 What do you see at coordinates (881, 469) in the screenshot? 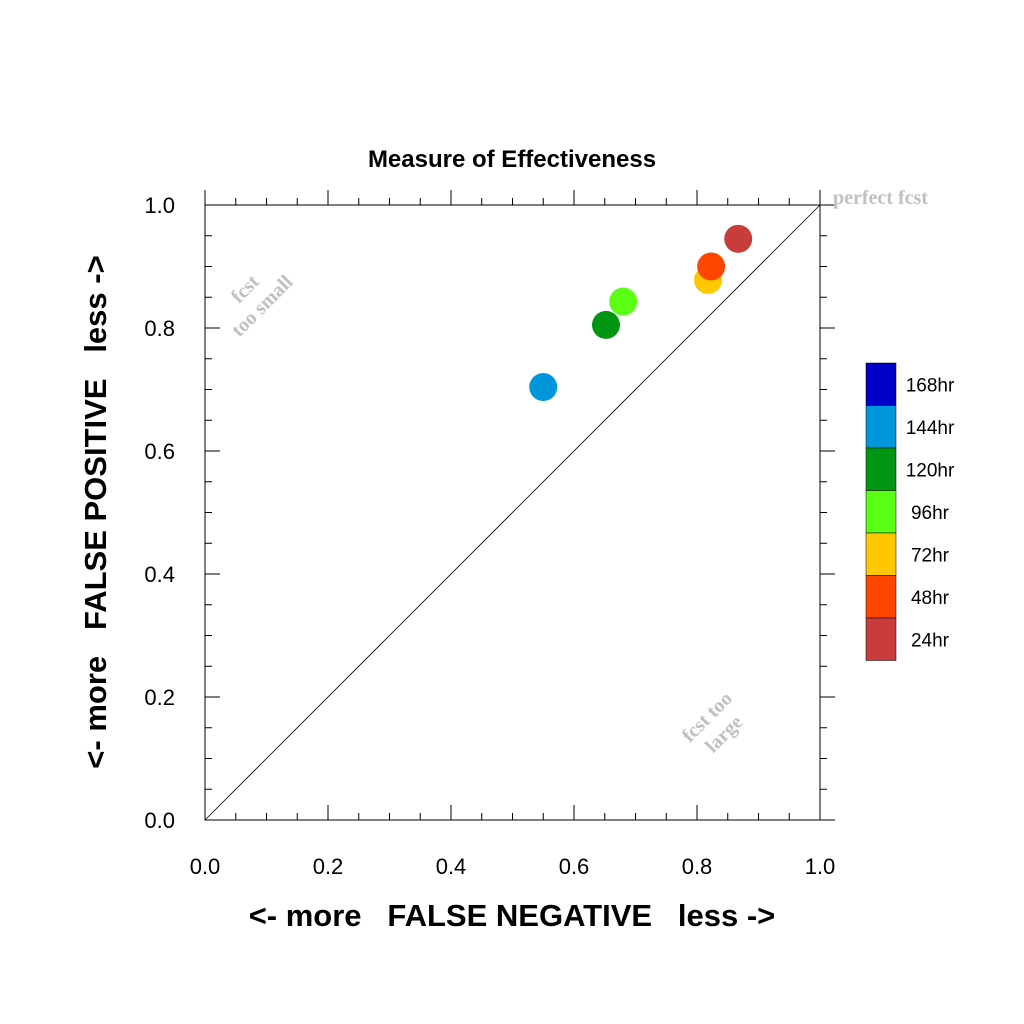
I see `legend-swatch-120hr` at bounding box center [881, 469].